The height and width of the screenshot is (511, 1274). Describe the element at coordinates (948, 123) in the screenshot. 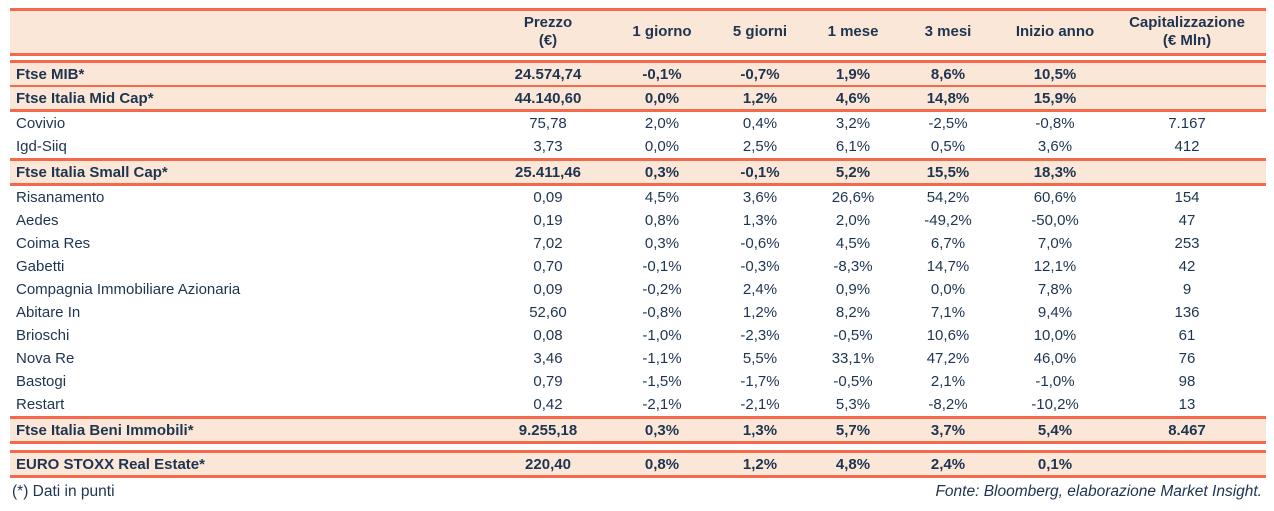

I see `cell-mesi-3: -2,5%` at that location.